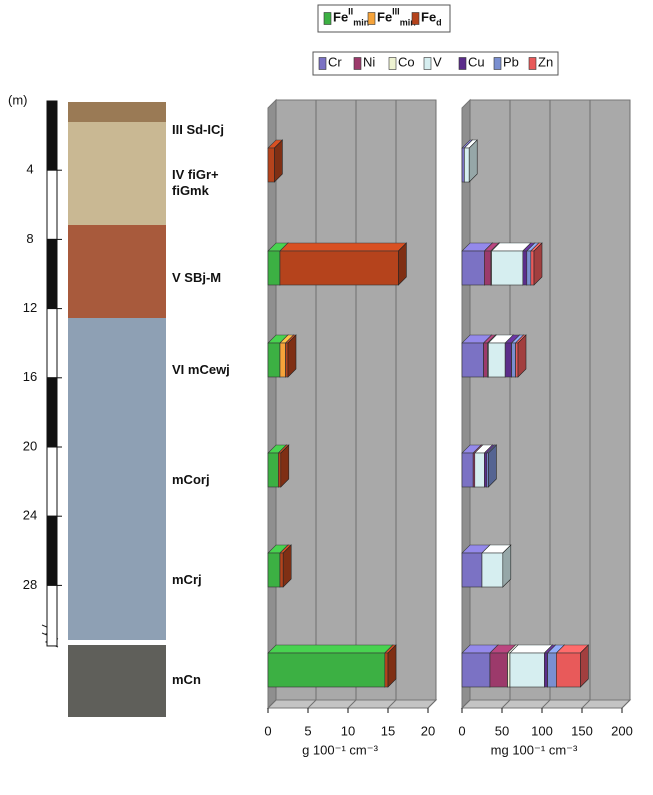 This screenshot has height=795, width=653. What do you see at coordinates (198, 129) in the screenshot?
I see `horizon-label: III Sd-ICj` at bounding box center [198, 129].